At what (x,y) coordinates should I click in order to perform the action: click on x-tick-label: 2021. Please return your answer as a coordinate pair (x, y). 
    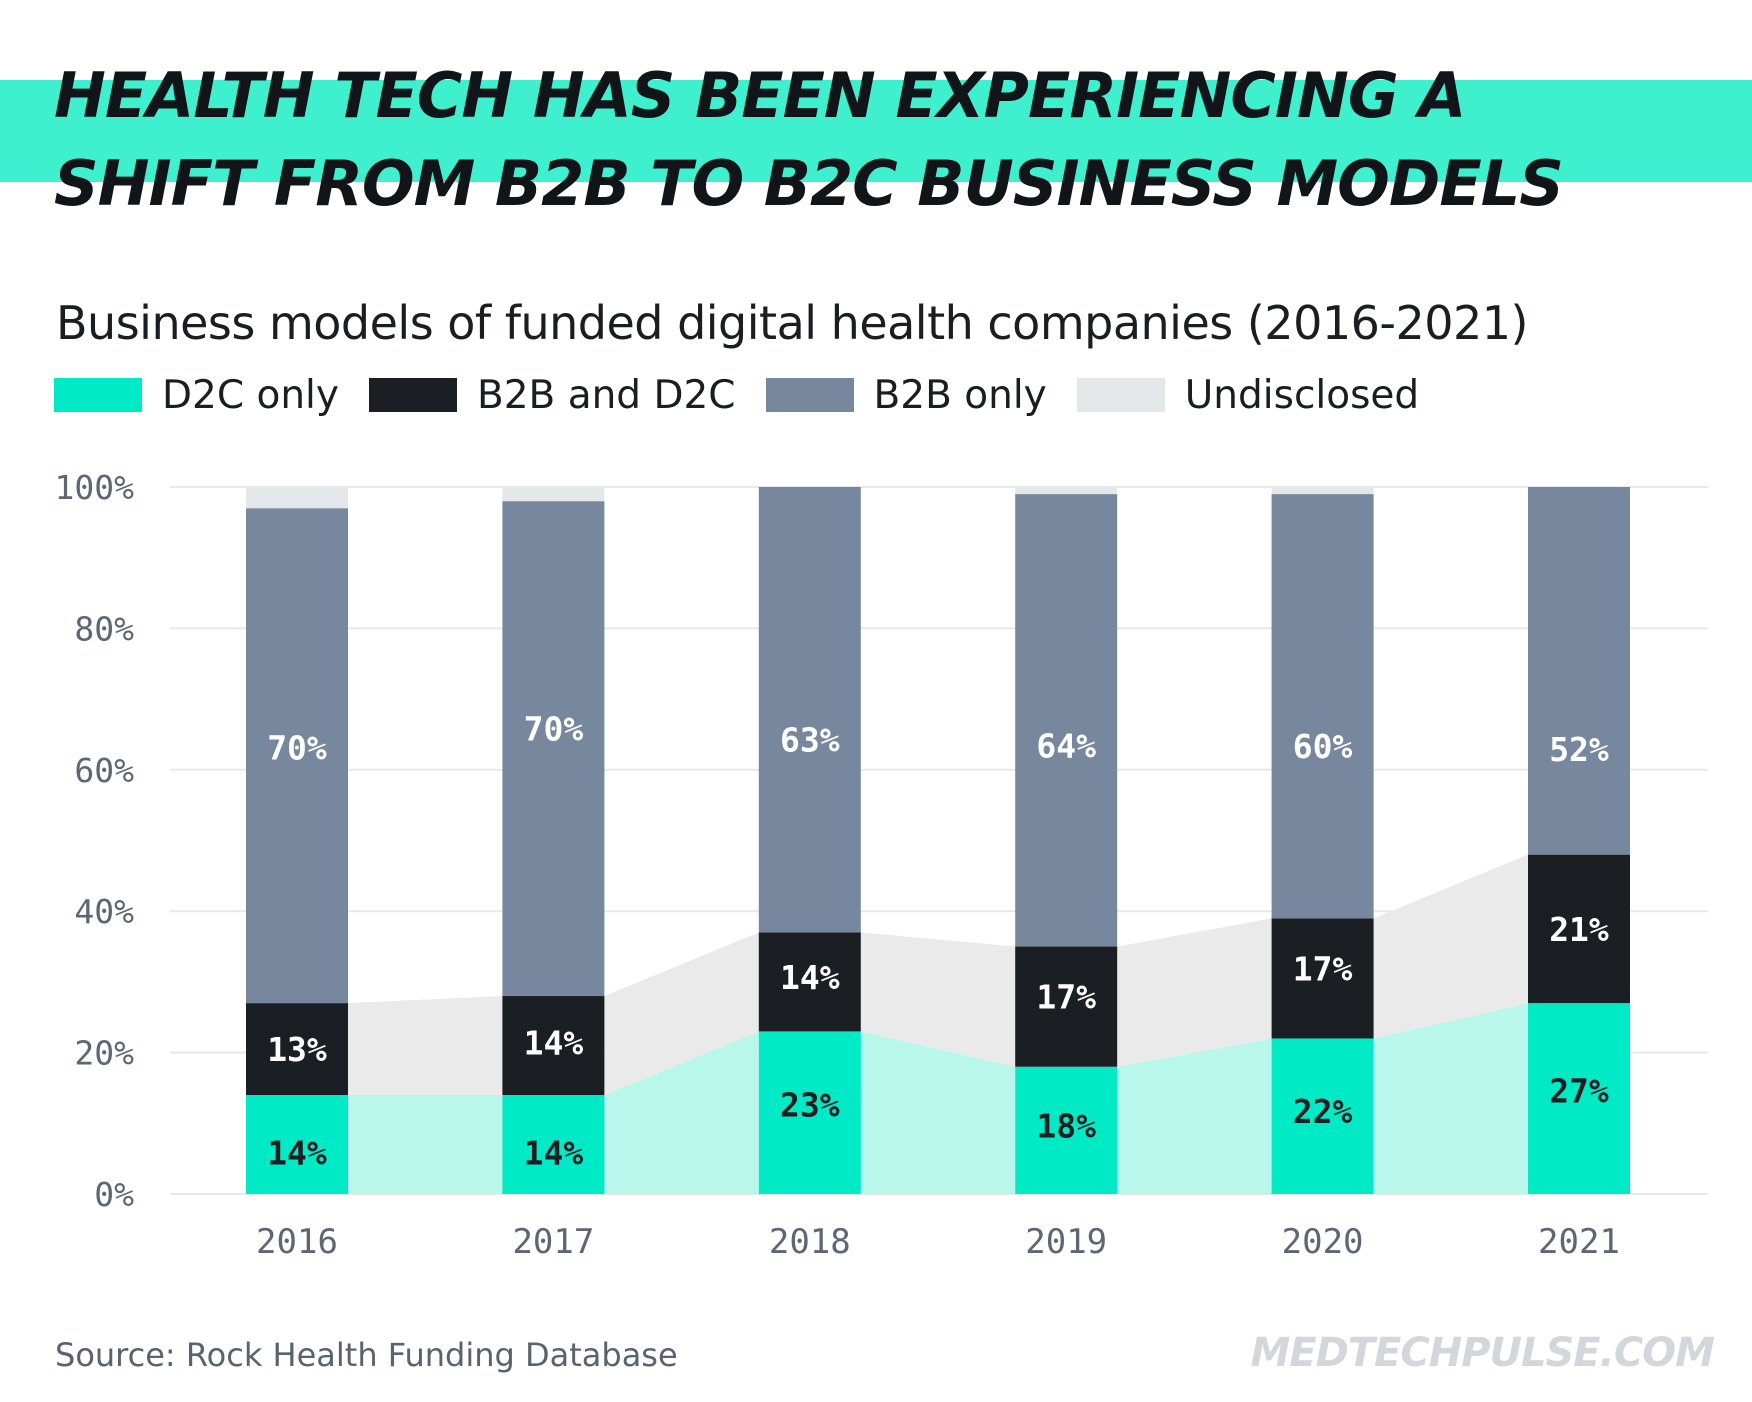
    Looking at the image, I should click on (1579, 1242).